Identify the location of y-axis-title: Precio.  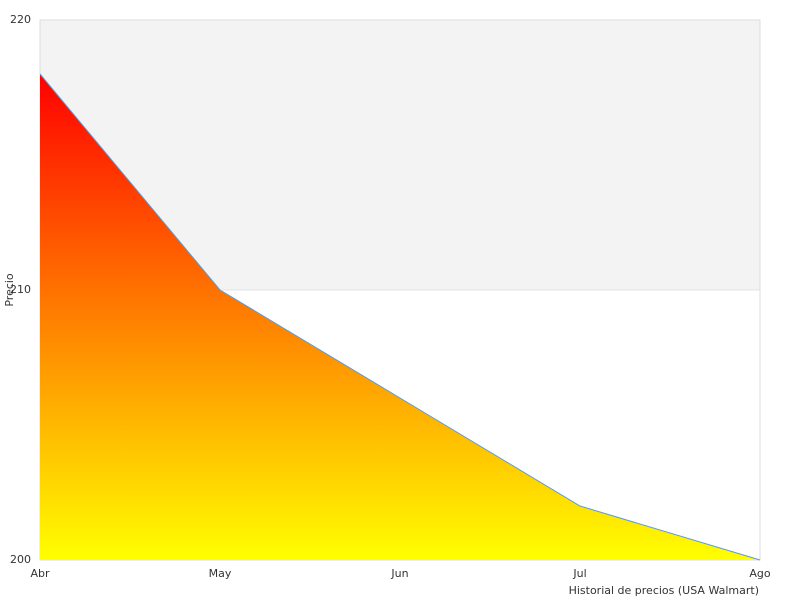
(9, 290).